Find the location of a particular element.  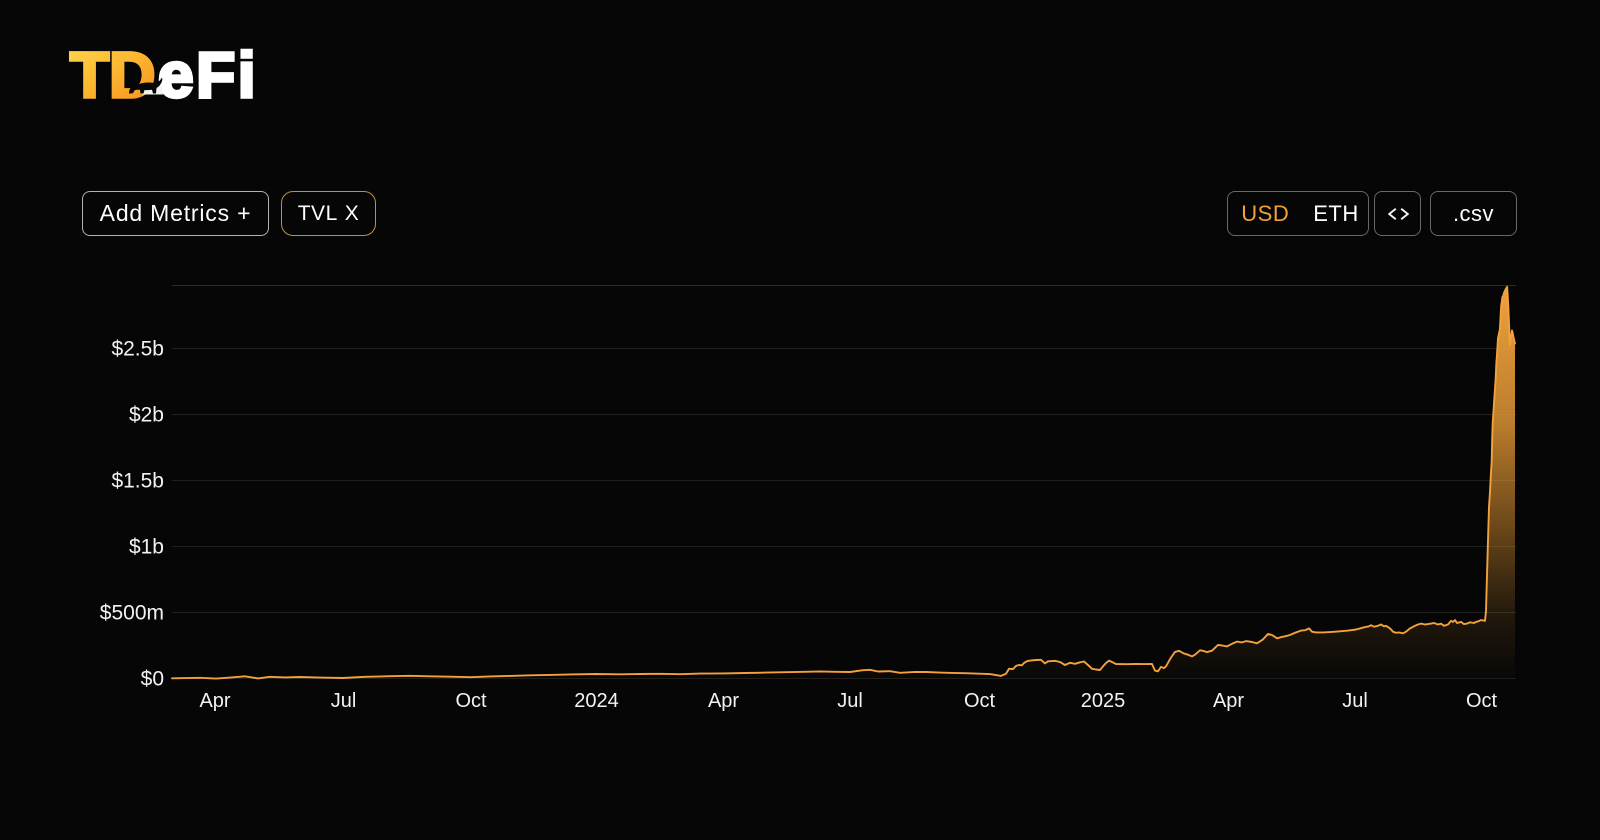

svg-text: 2024 is located at coordinates (596, 701).